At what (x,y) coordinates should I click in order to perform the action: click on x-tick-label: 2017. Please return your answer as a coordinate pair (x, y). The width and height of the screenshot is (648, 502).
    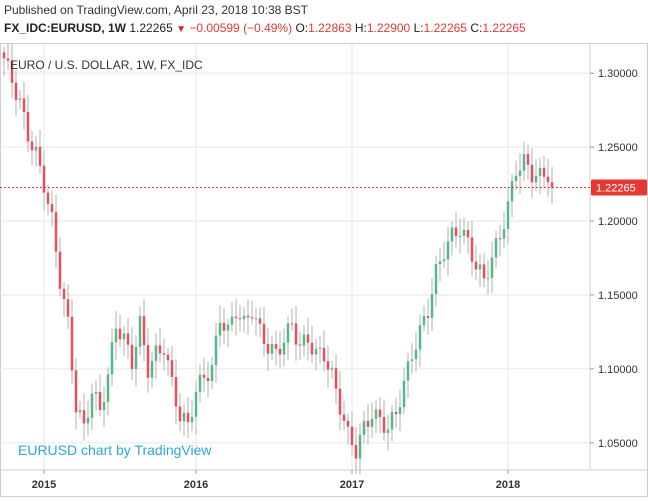
    Looking at the image, I should click on (352, 485).